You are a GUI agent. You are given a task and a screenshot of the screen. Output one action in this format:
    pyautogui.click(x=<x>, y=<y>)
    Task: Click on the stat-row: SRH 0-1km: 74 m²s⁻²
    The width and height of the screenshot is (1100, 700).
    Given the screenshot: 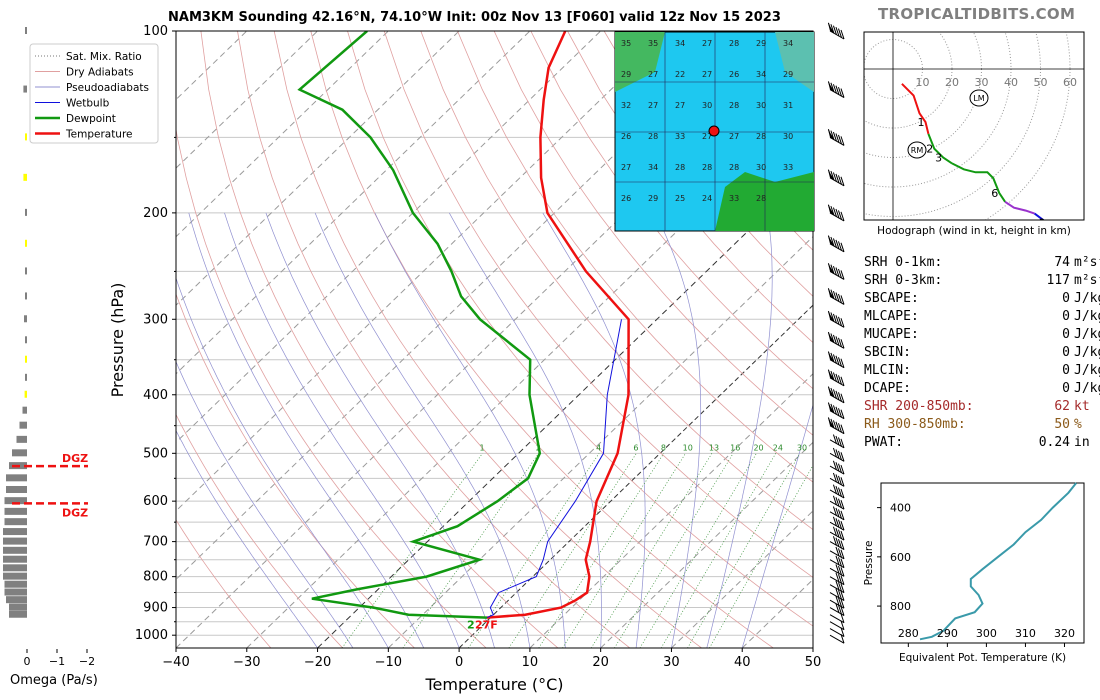 What is the action you would take?
    pyautogui.click(x=982, y=263)
    